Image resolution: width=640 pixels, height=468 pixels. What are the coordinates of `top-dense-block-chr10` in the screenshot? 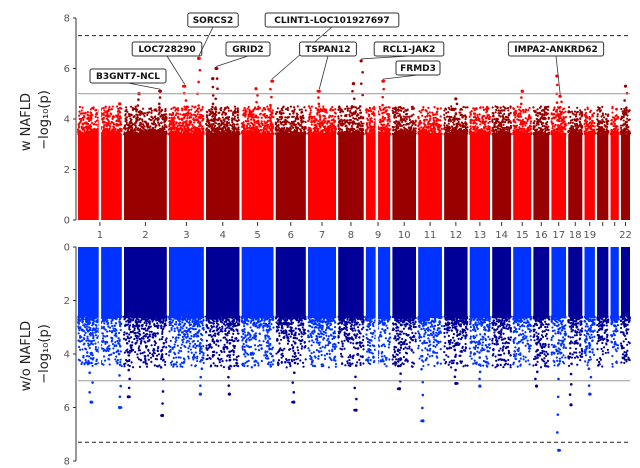 It's located at (404, 177).